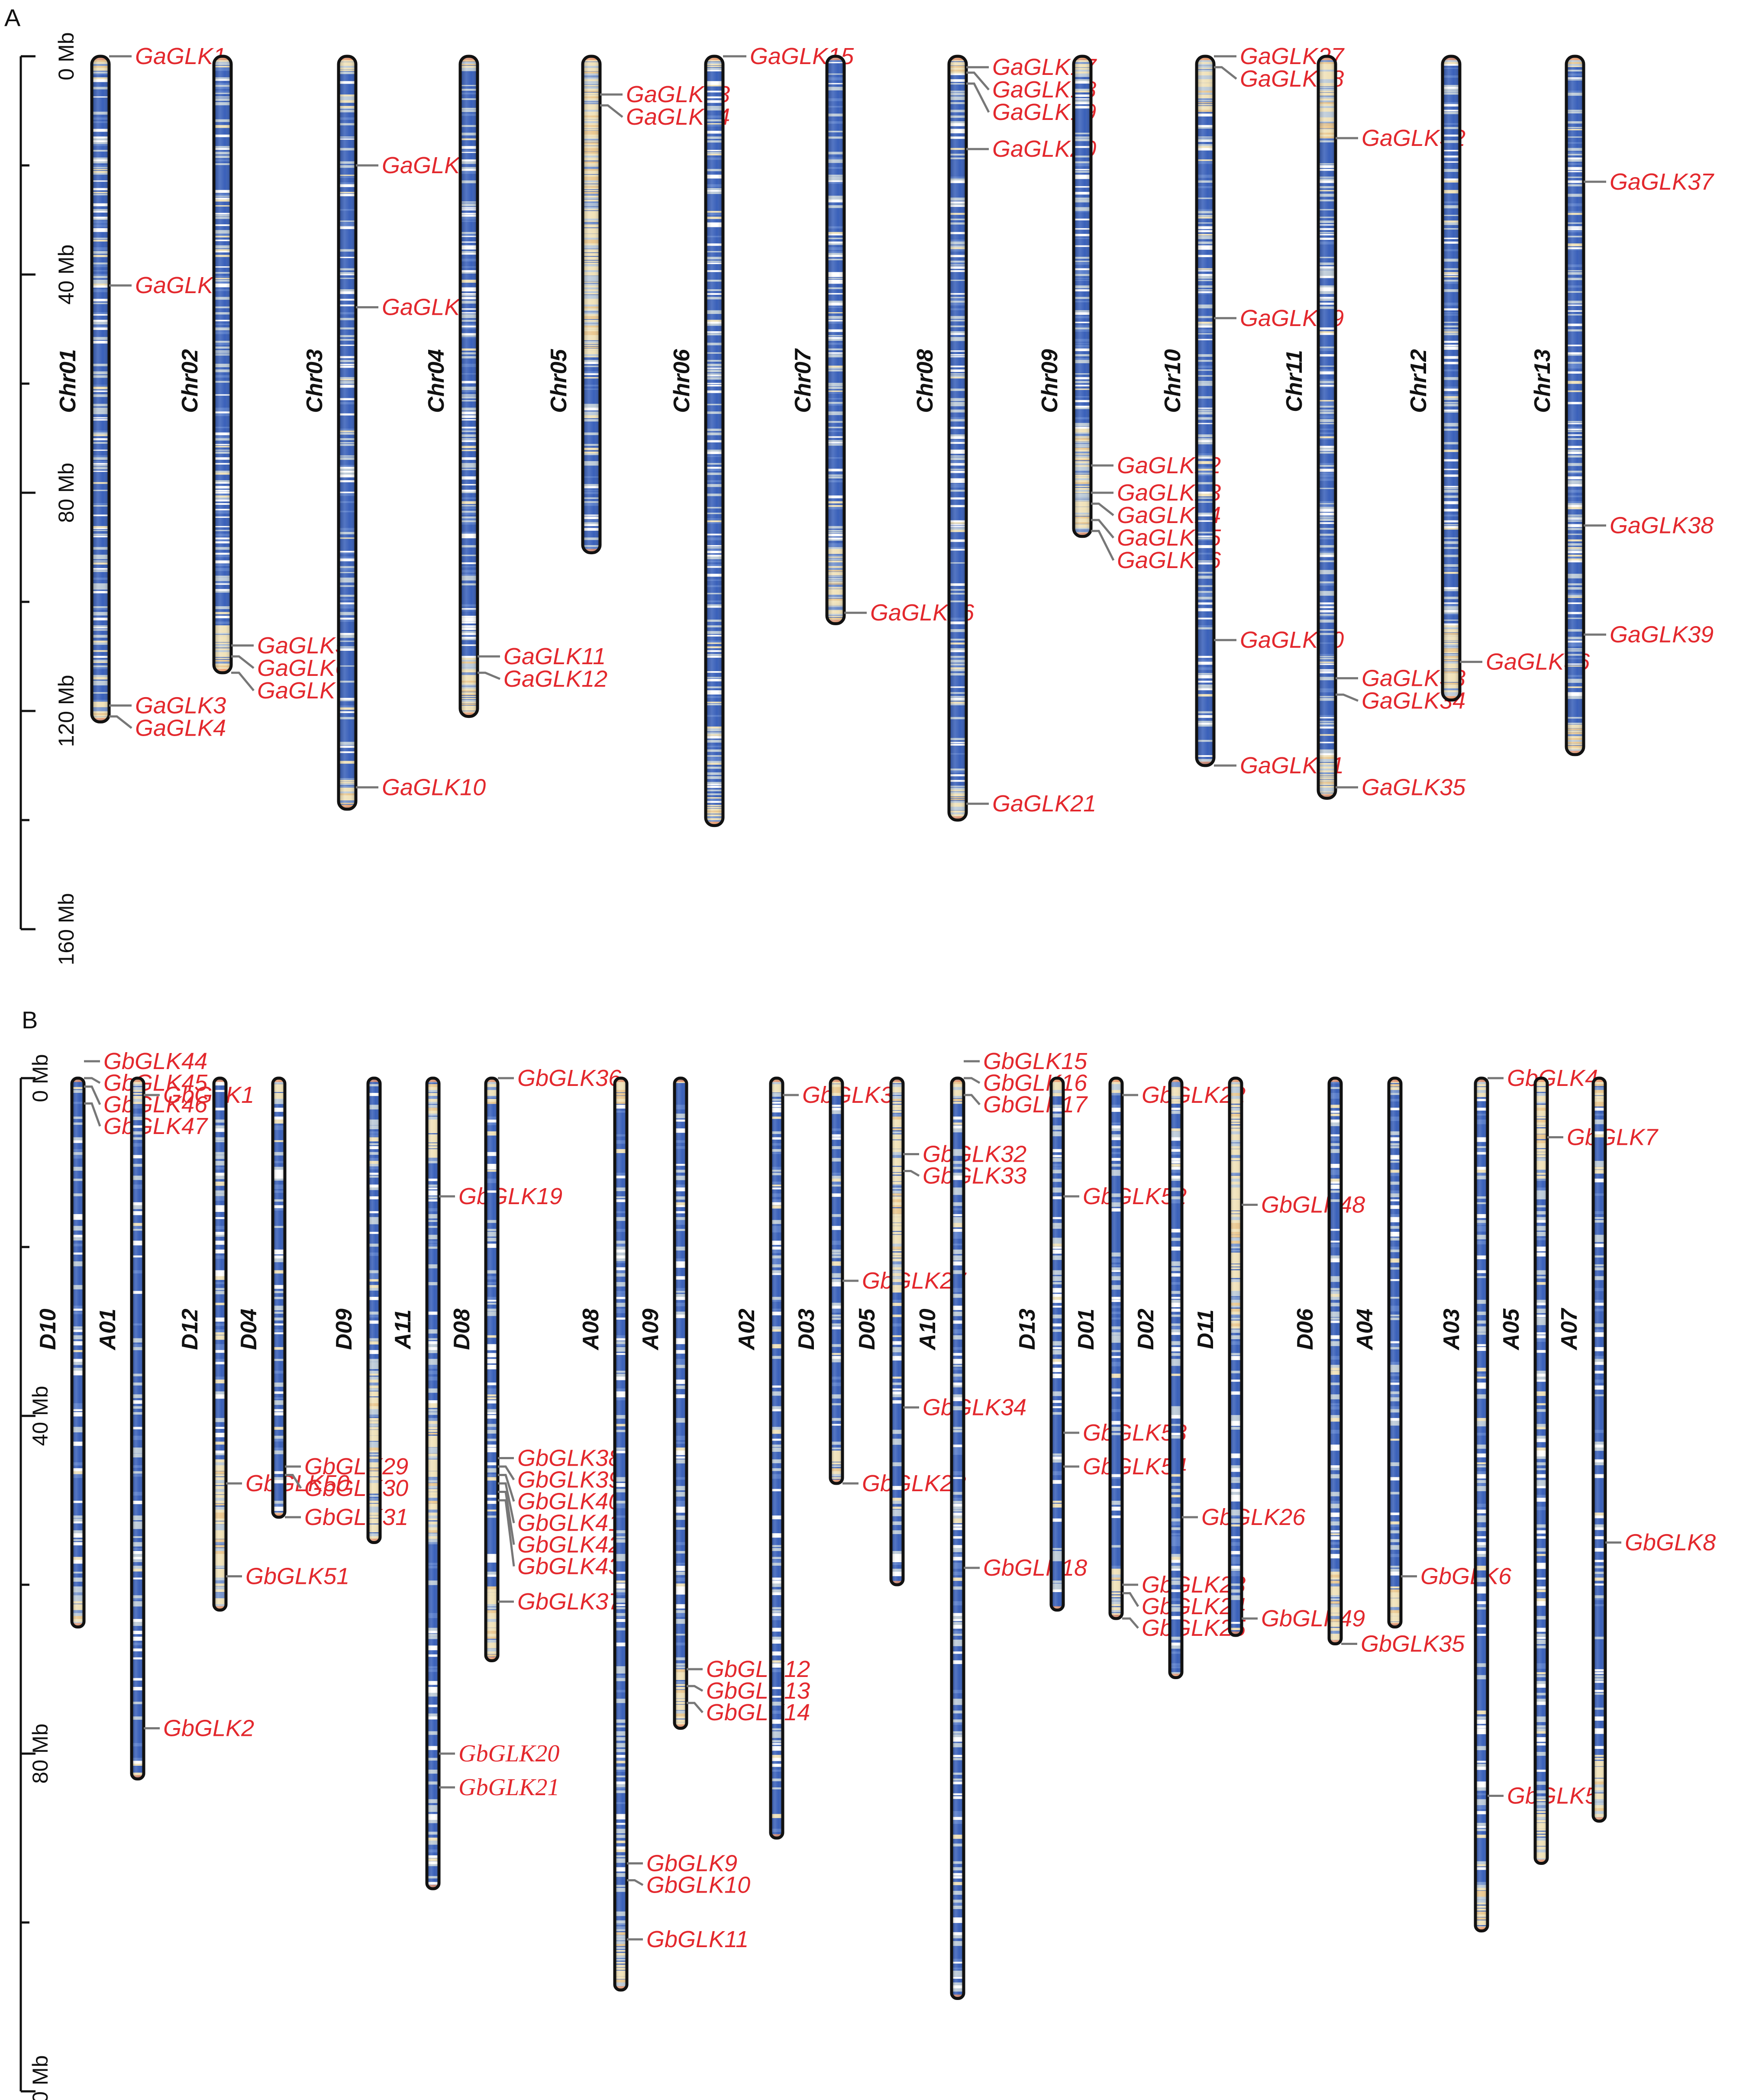  Describe the element at coordinates (208, 1728) in the screenshot. I see `gene-label: GbGLK2` at that location.